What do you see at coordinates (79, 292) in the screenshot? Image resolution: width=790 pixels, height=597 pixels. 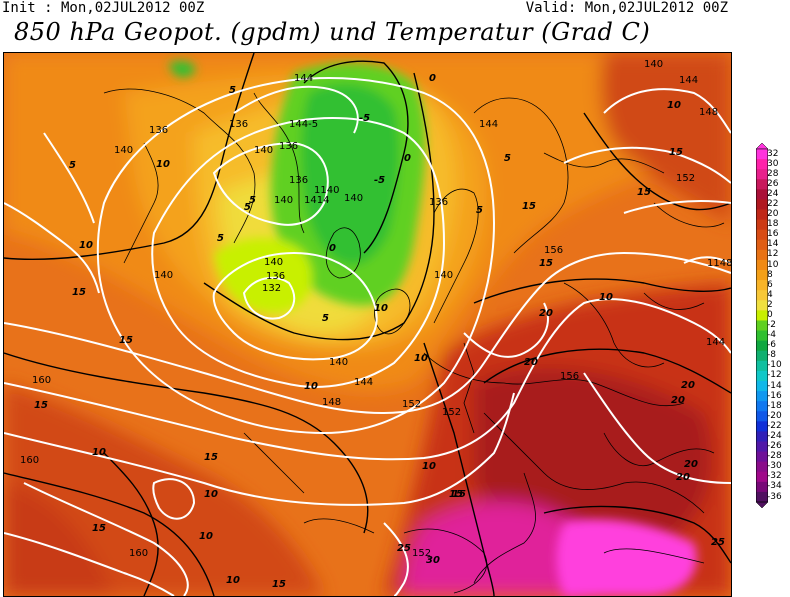 I see `temp-label-4: 15` at bounding box center [79, 292].